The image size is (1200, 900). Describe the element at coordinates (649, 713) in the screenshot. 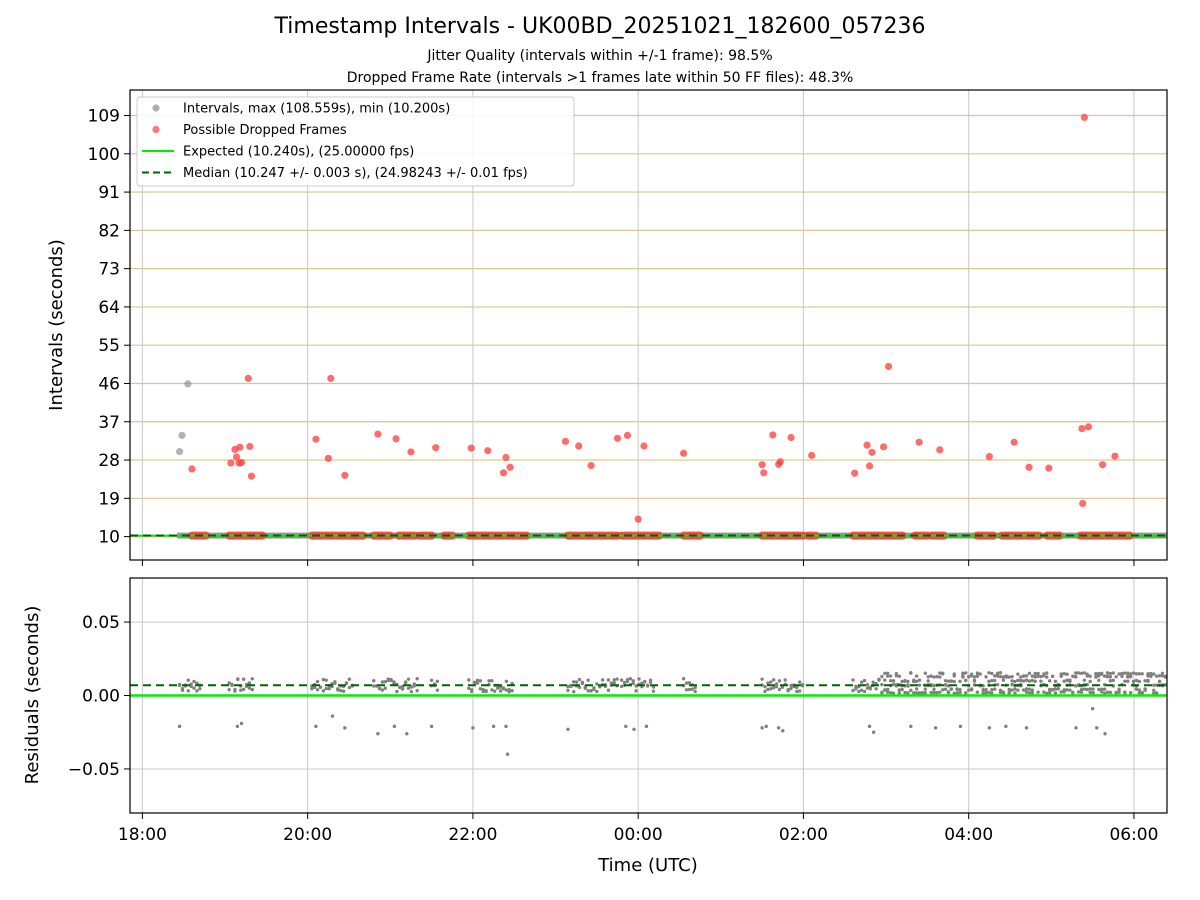

I see `bottom-panel-points` at that location.